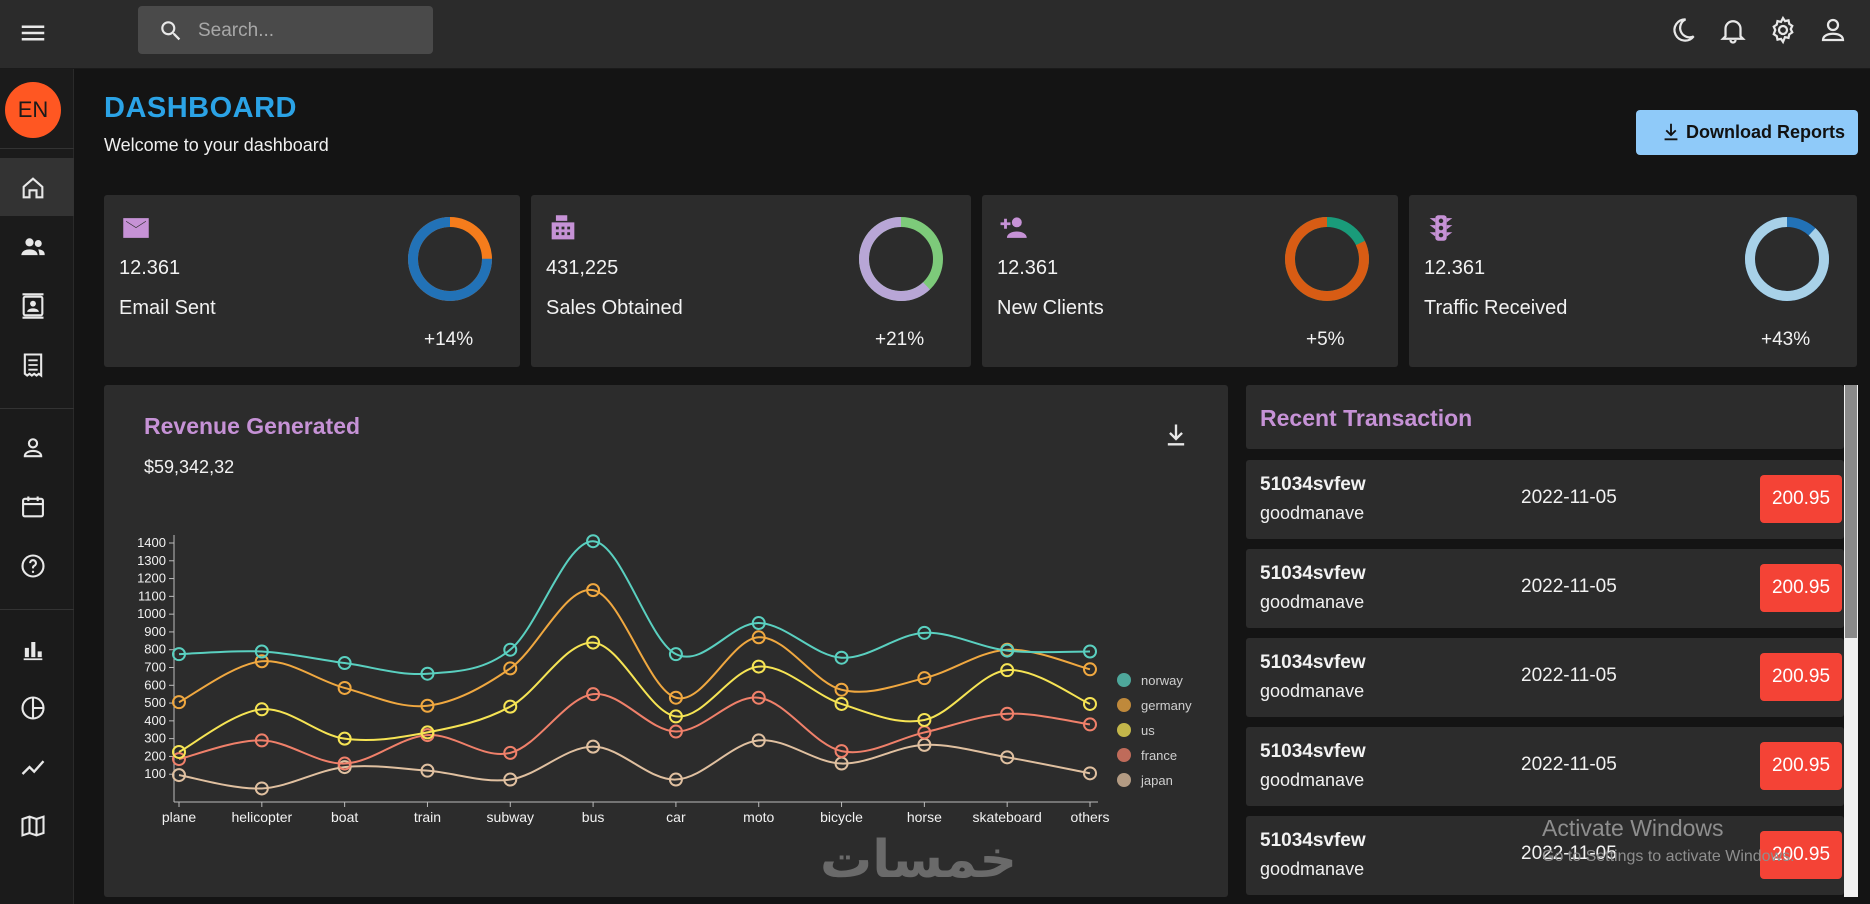  What do you see at coordinates (155, 720) in the screenshot?
I see `y-tick-label: 400` at bounding box center [155, 720].